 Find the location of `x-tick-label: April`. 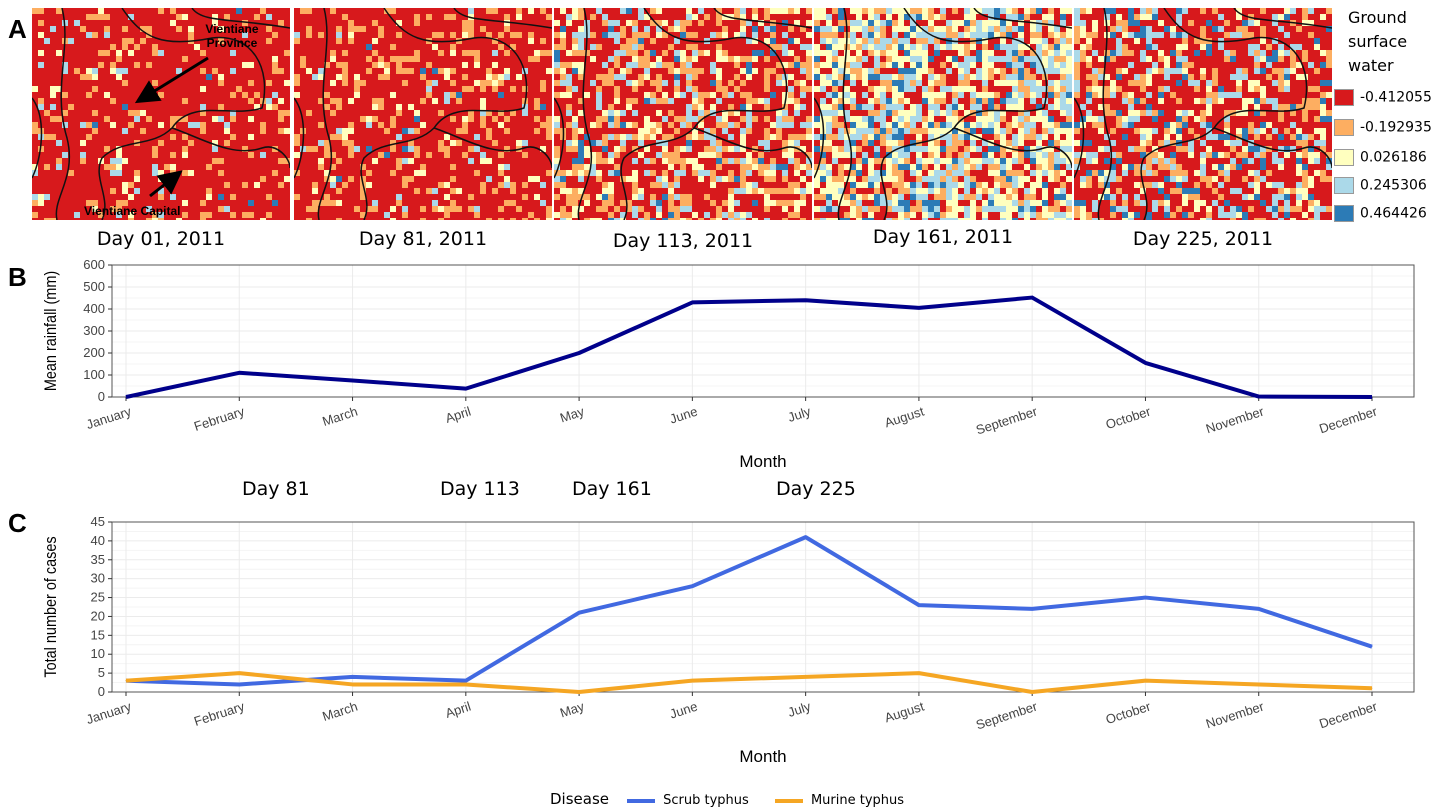

x-tick-label: April is located at coordinates (457, 710).